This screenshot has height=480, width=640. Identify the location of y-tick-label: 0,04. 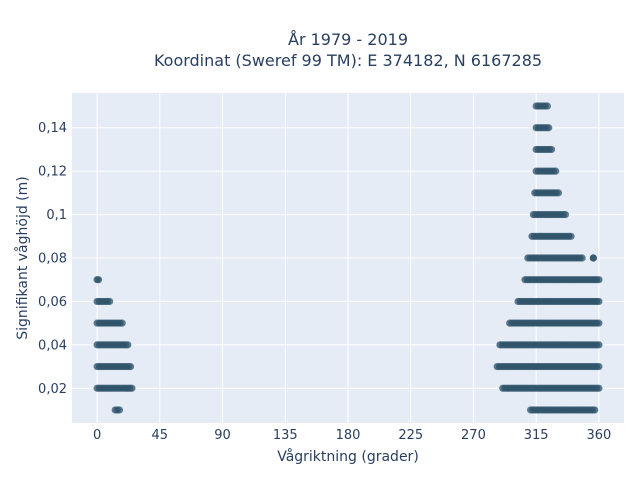
(52, 345).